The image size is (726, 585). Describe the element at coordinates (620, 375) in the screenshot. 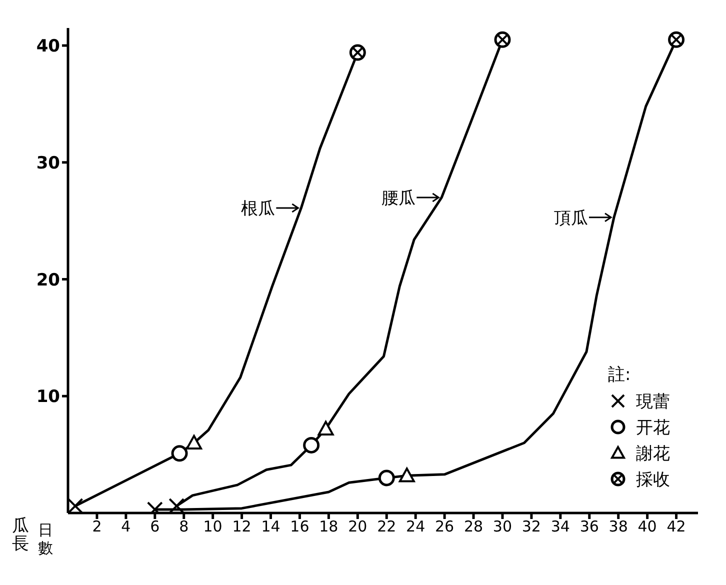

I see `legend-title: 註:` at that location.